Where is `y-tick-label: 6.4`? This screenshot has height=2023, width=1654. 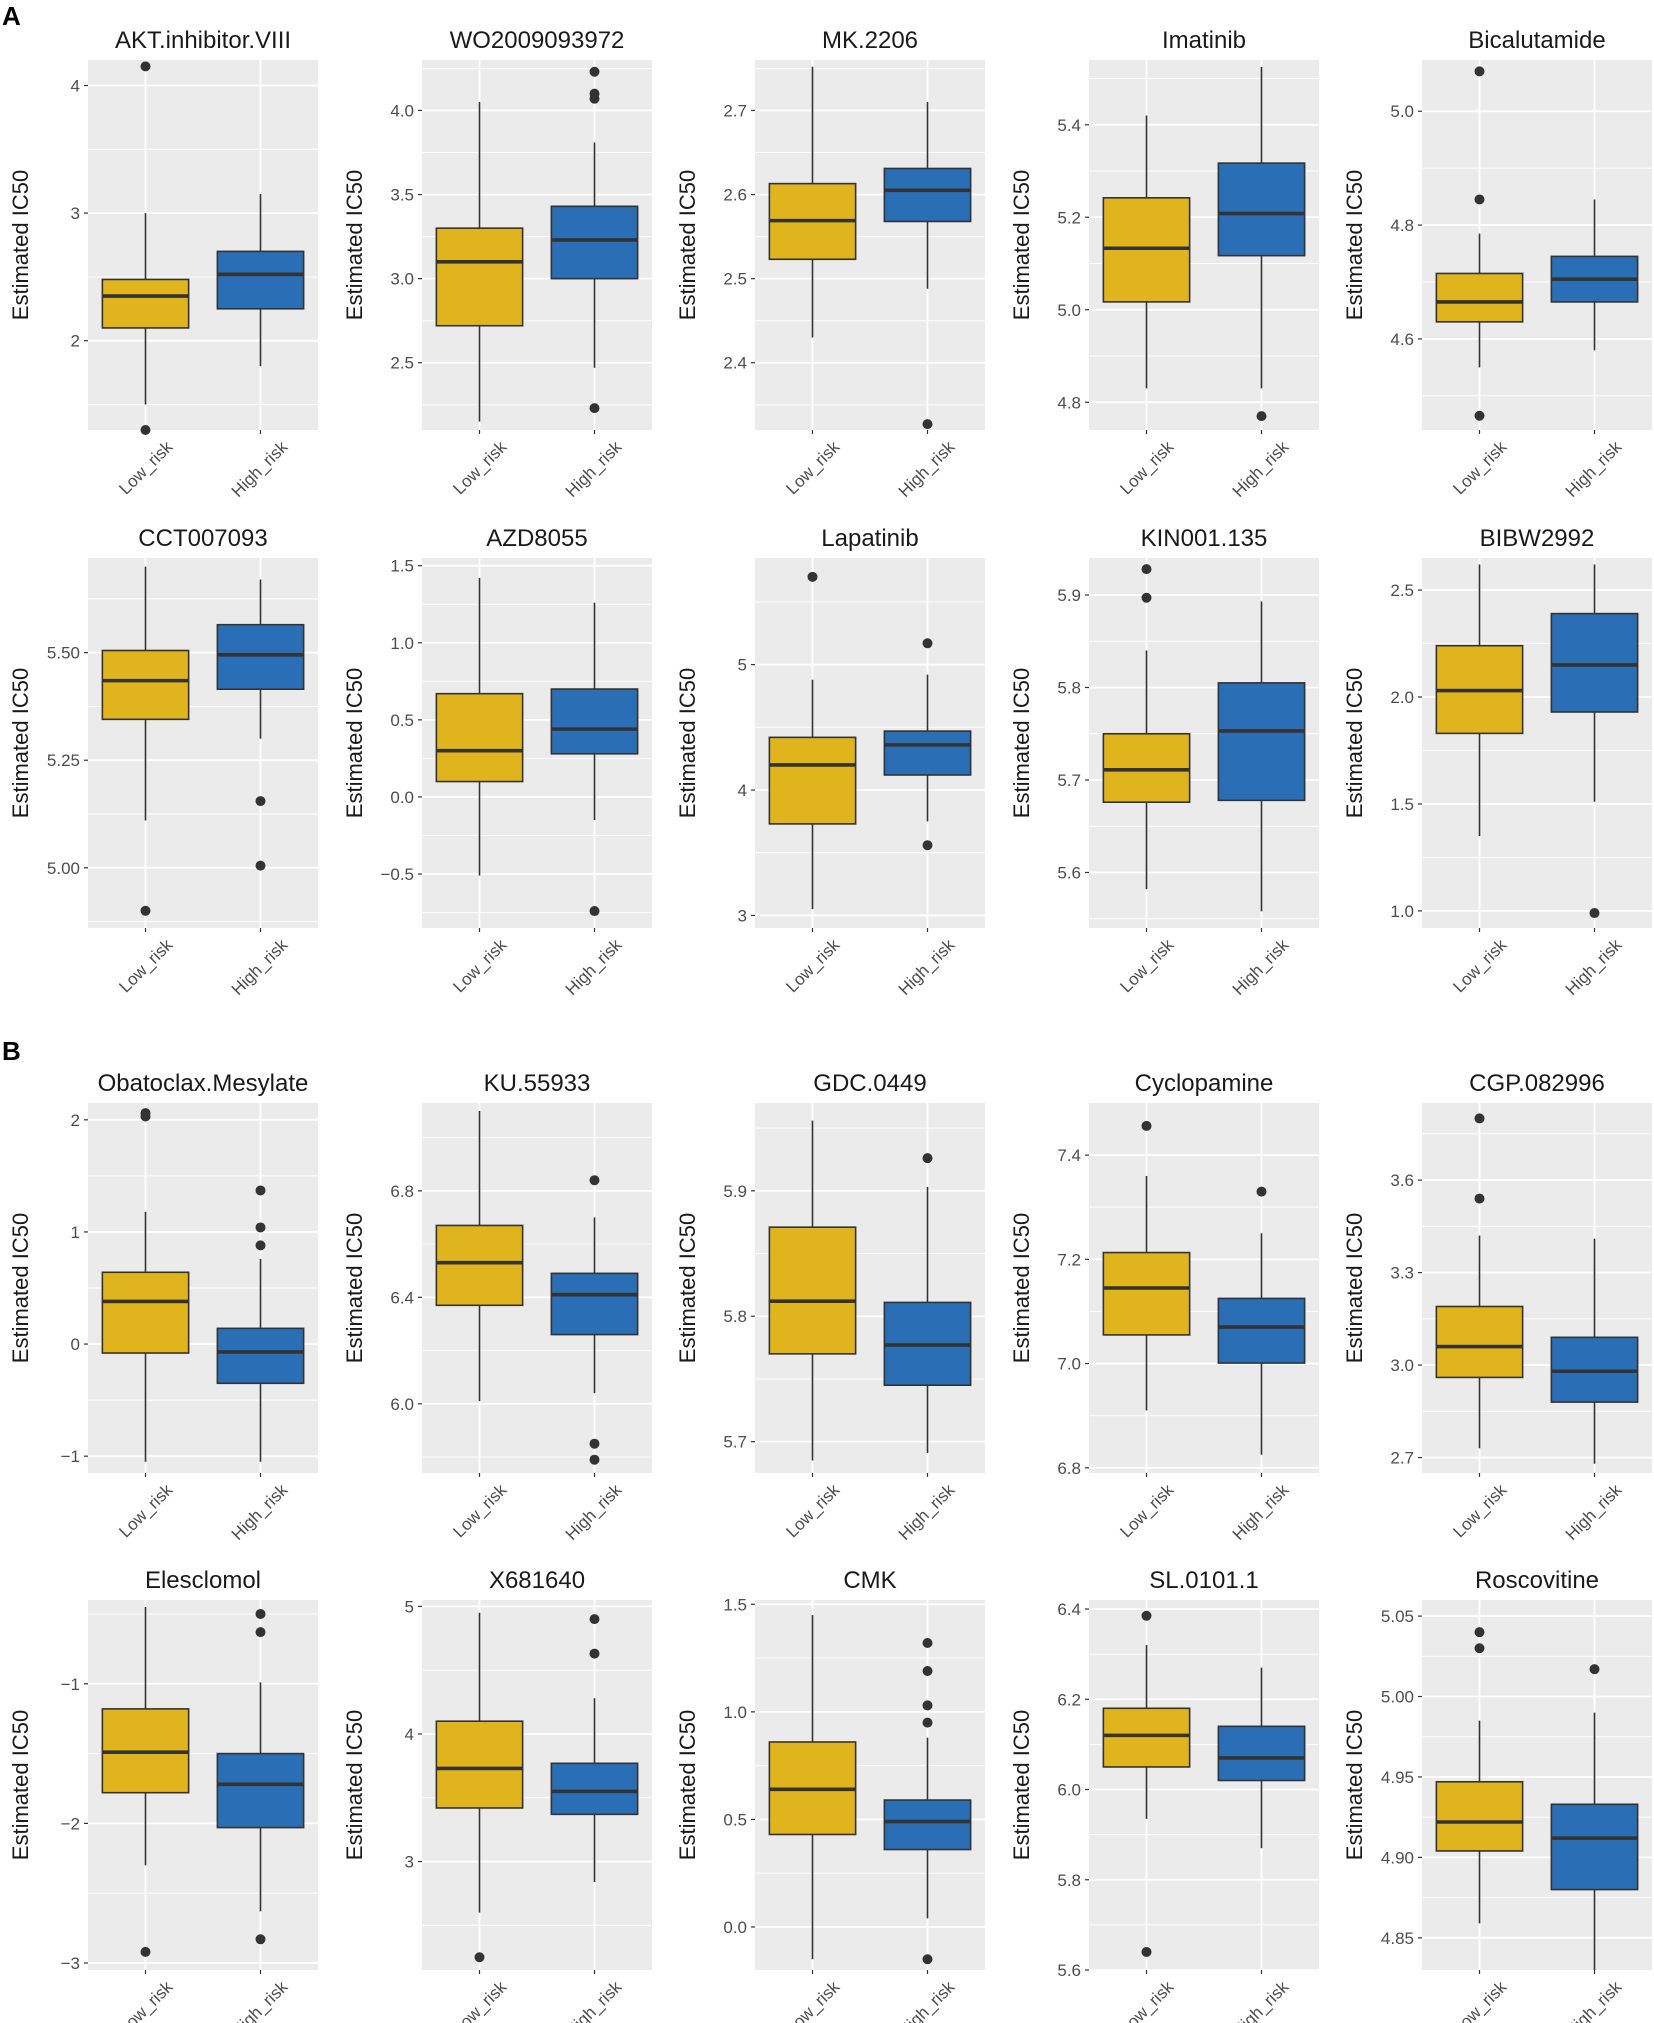
y-tick-label: 6.4 is located at coordinates (402, 1297).